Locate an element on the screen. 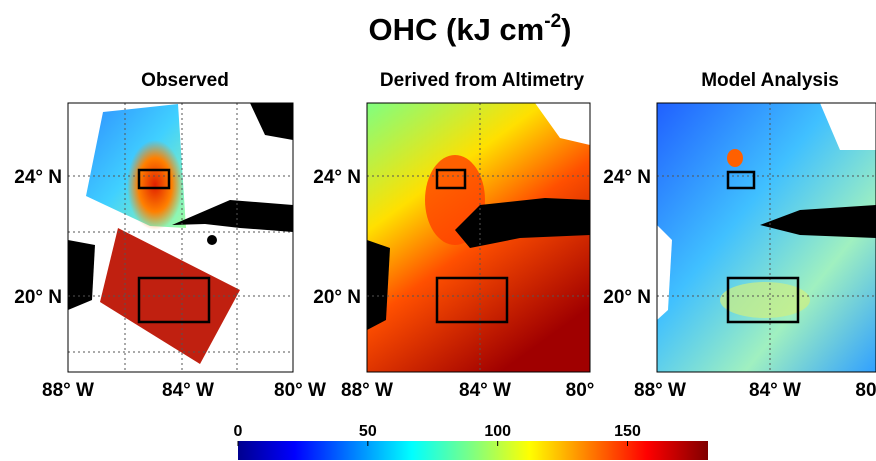 The height and width of the screenshot is (461, 876). map-frame is located at coordinates (766, 237).